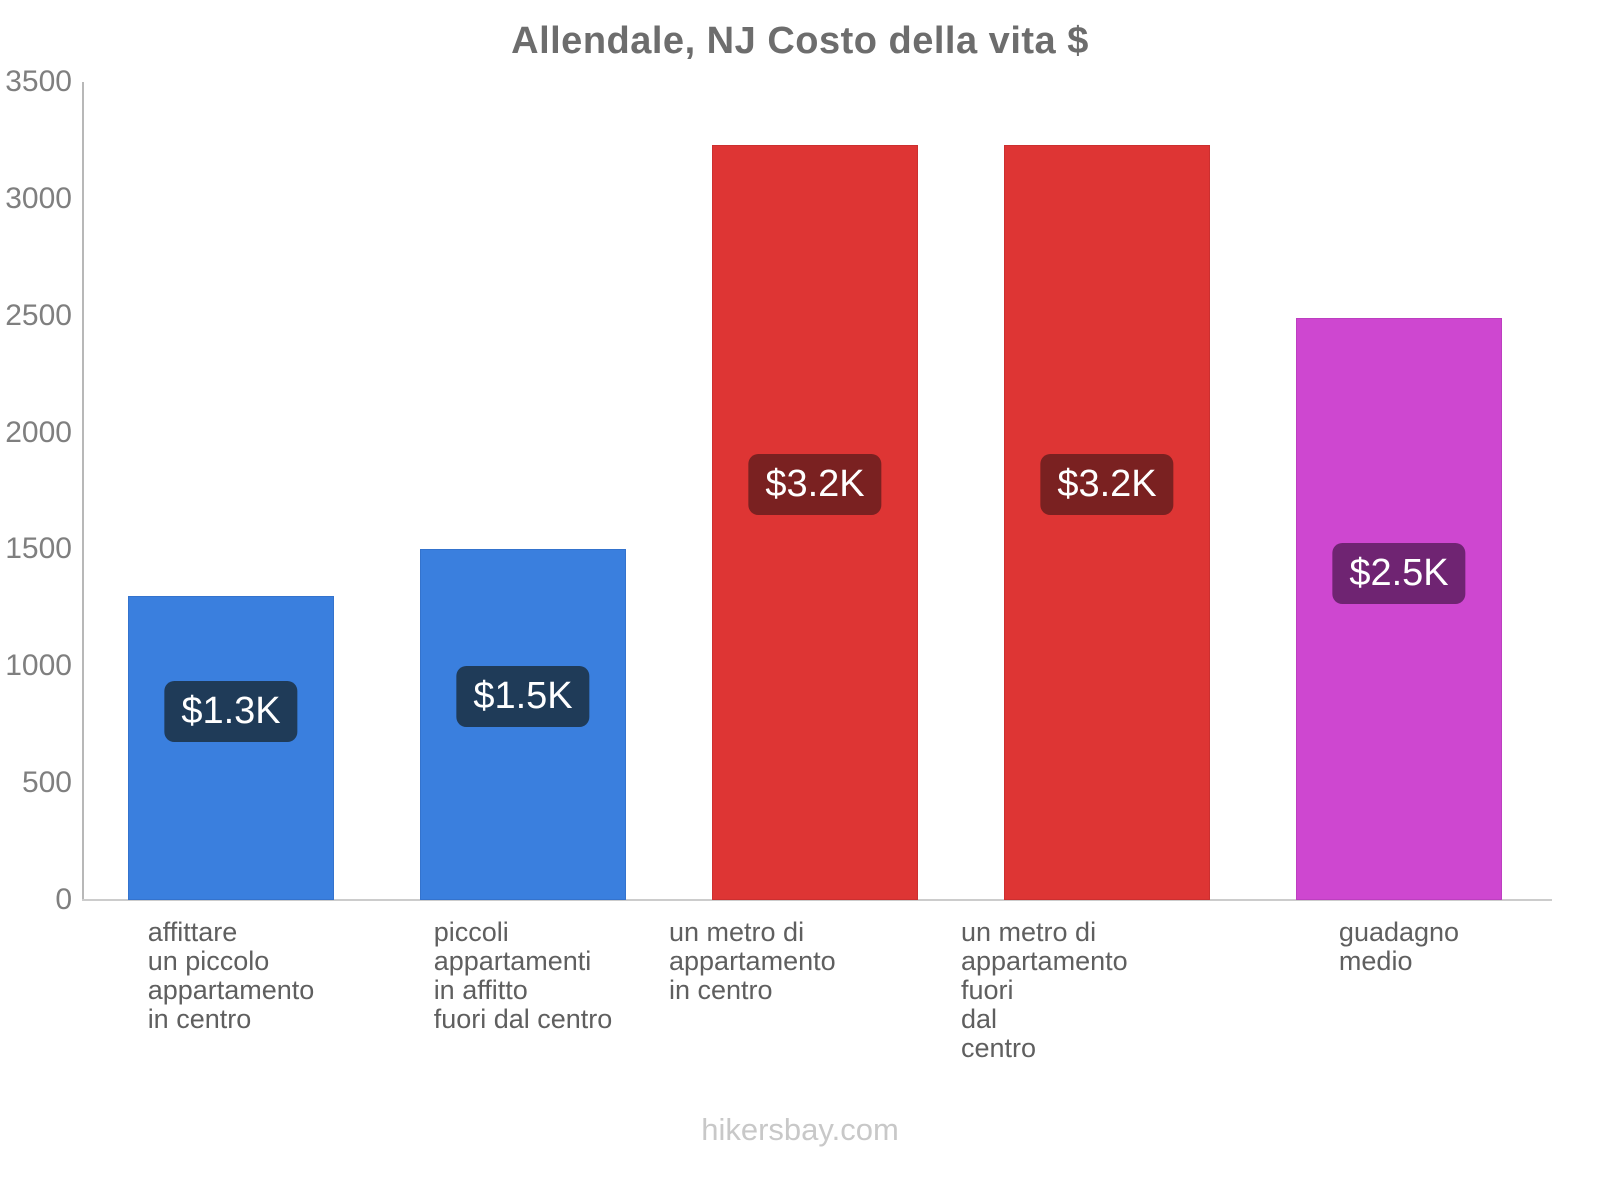 Image resolution: width=1600 pixels, height=1200 pixels. Describe the element at coordinates (480, 990) in the screenshot. I see `x-category-label-line: in affitto` at that location.